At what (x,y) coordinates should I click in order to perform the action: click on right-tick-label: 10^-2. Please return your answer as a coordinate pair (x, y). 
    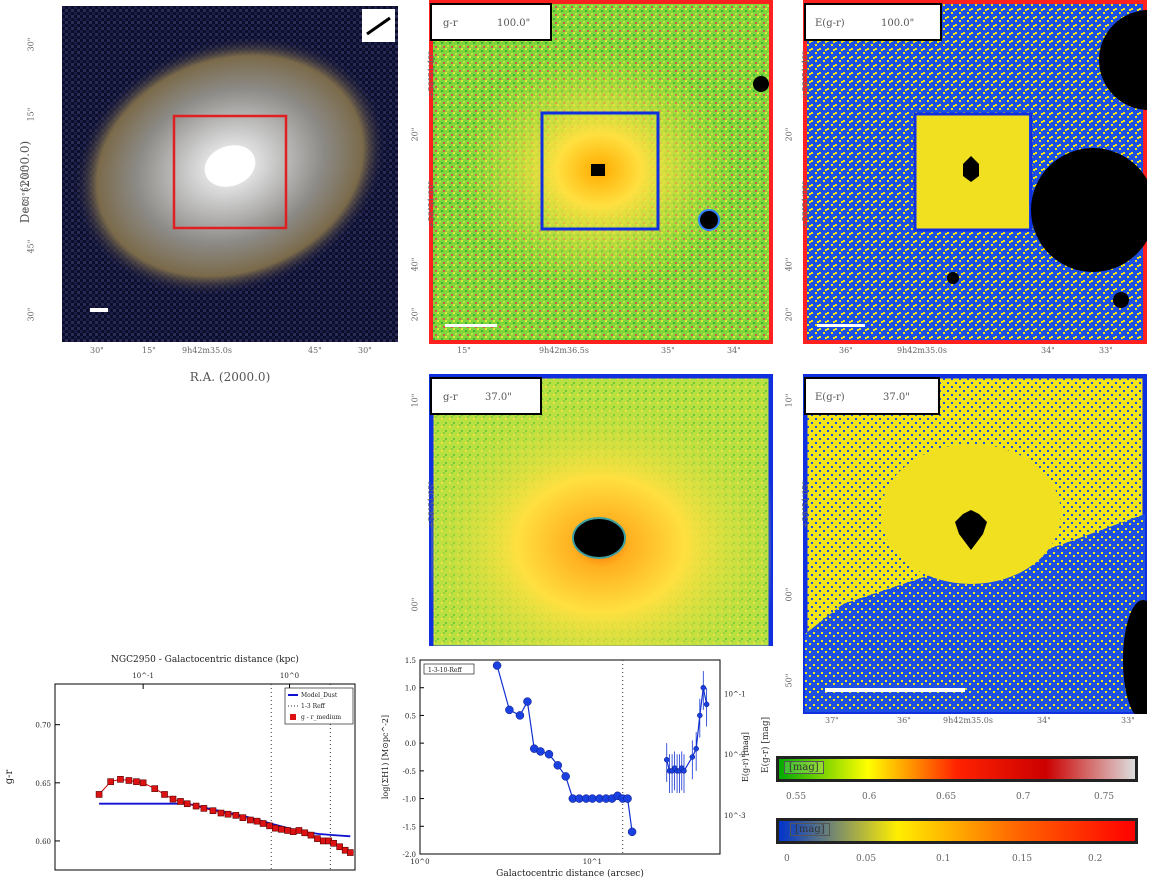
    Looking at the image, I should click on (735, 755).